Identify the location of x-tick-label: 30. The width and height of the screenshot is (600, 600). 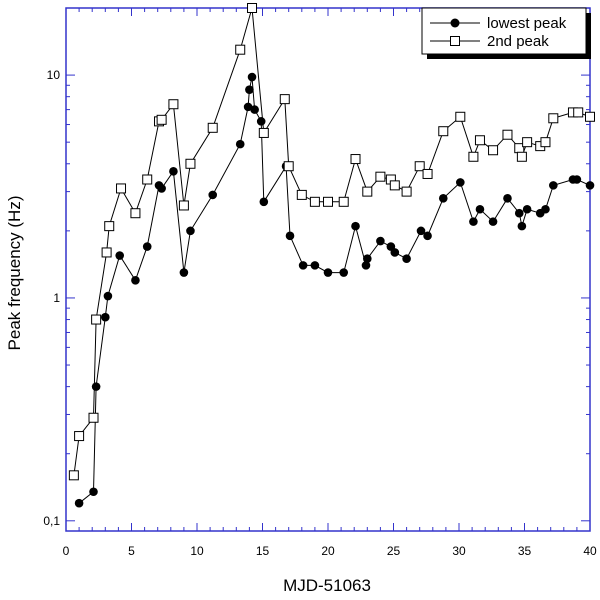
(459, 551).